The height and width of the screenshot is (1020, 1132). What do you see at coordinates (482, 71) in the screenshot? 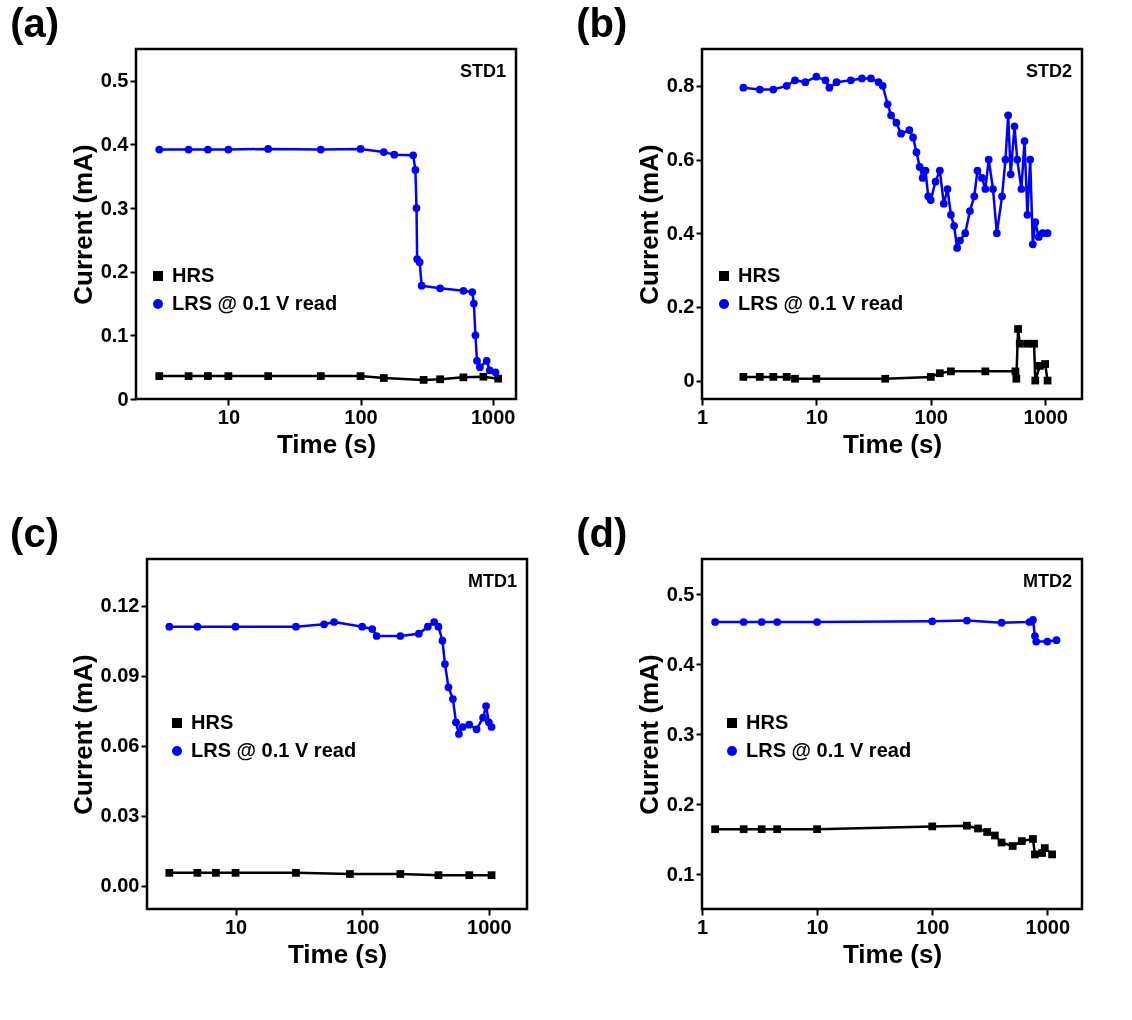
I see `annotation: STD1` at bounding box center [482, 71].